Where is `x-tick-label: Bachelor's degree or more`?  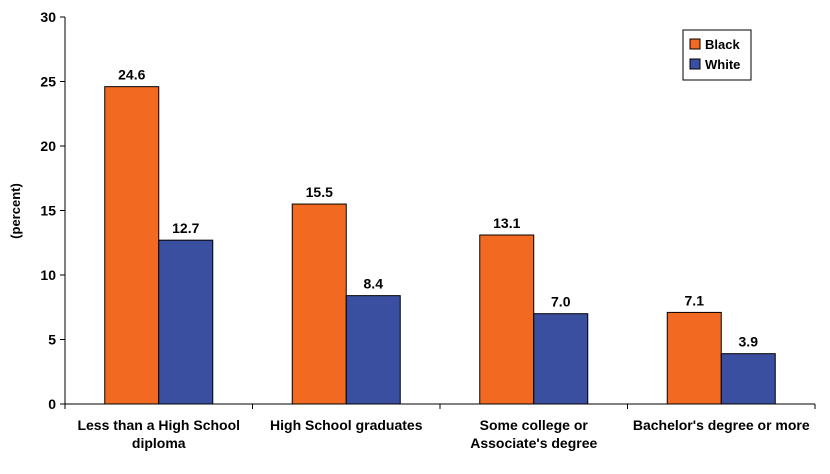 x-tick-label: Bachelor's degree or more is located at coordinates (721, 425).